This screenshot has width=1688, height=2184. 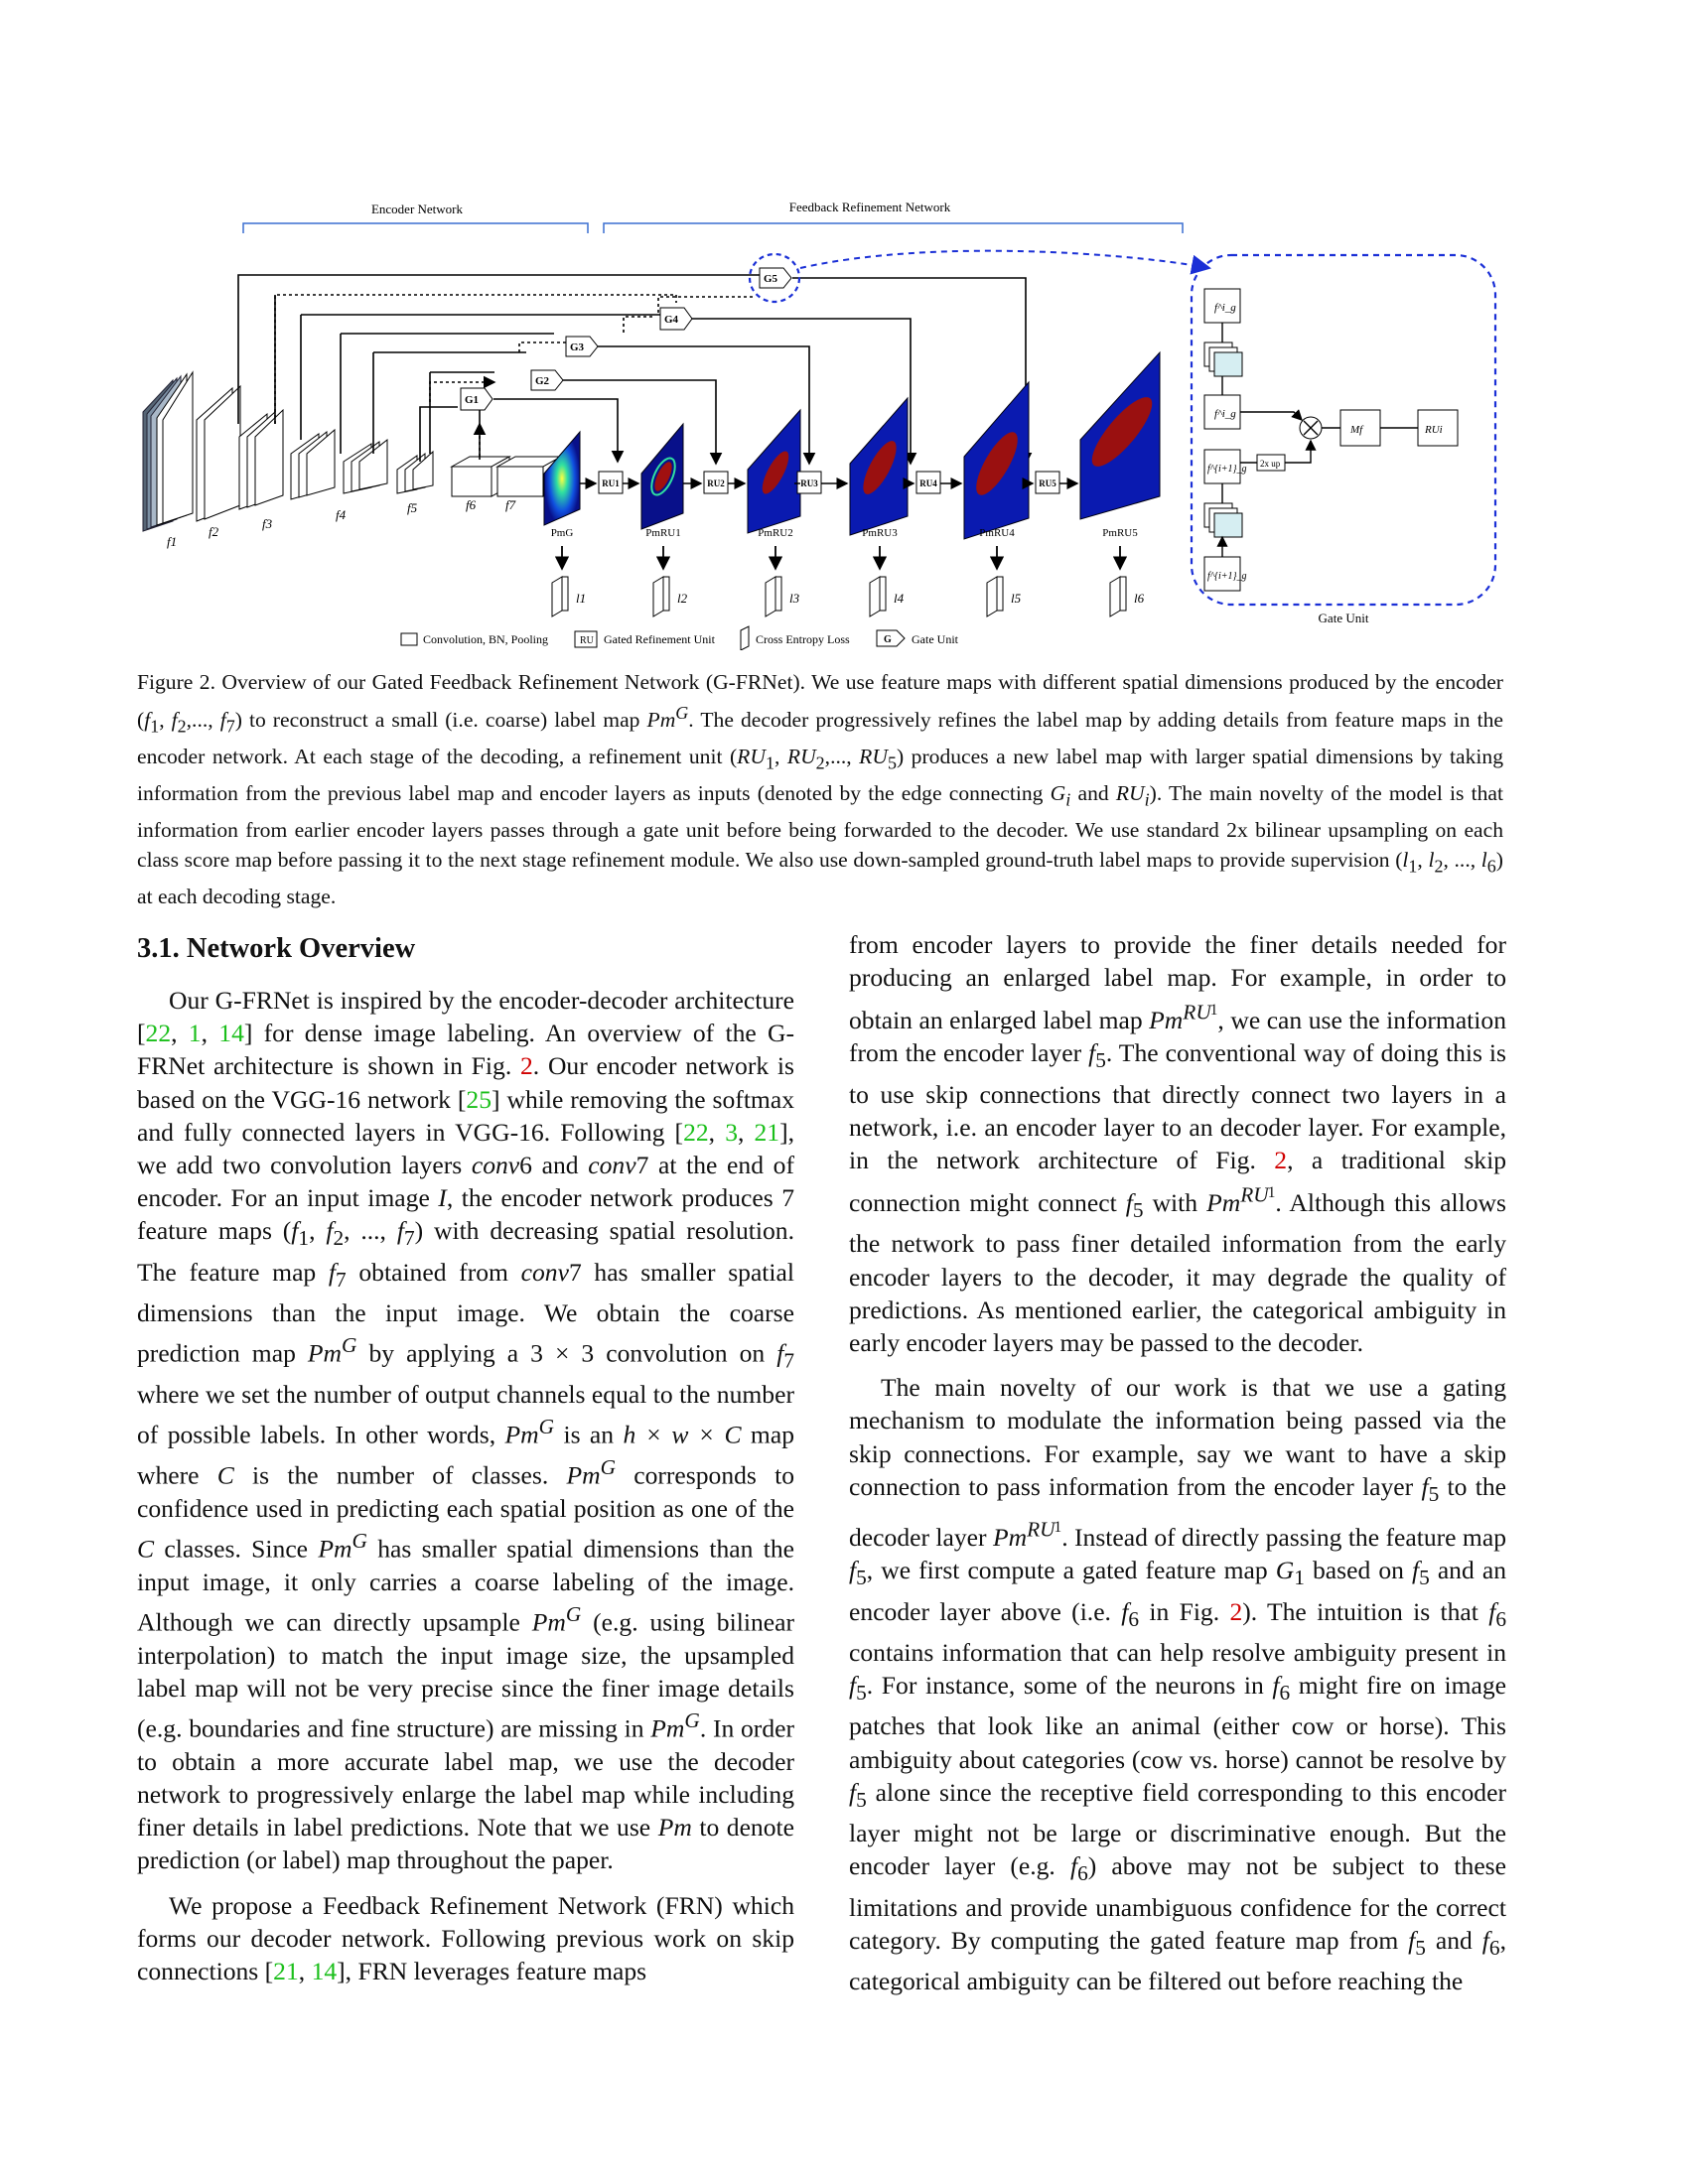 What do you see at coordinates (465, 1455) in the screenshot?
I see `text-run: map where` at bounding box center [465, 1455].